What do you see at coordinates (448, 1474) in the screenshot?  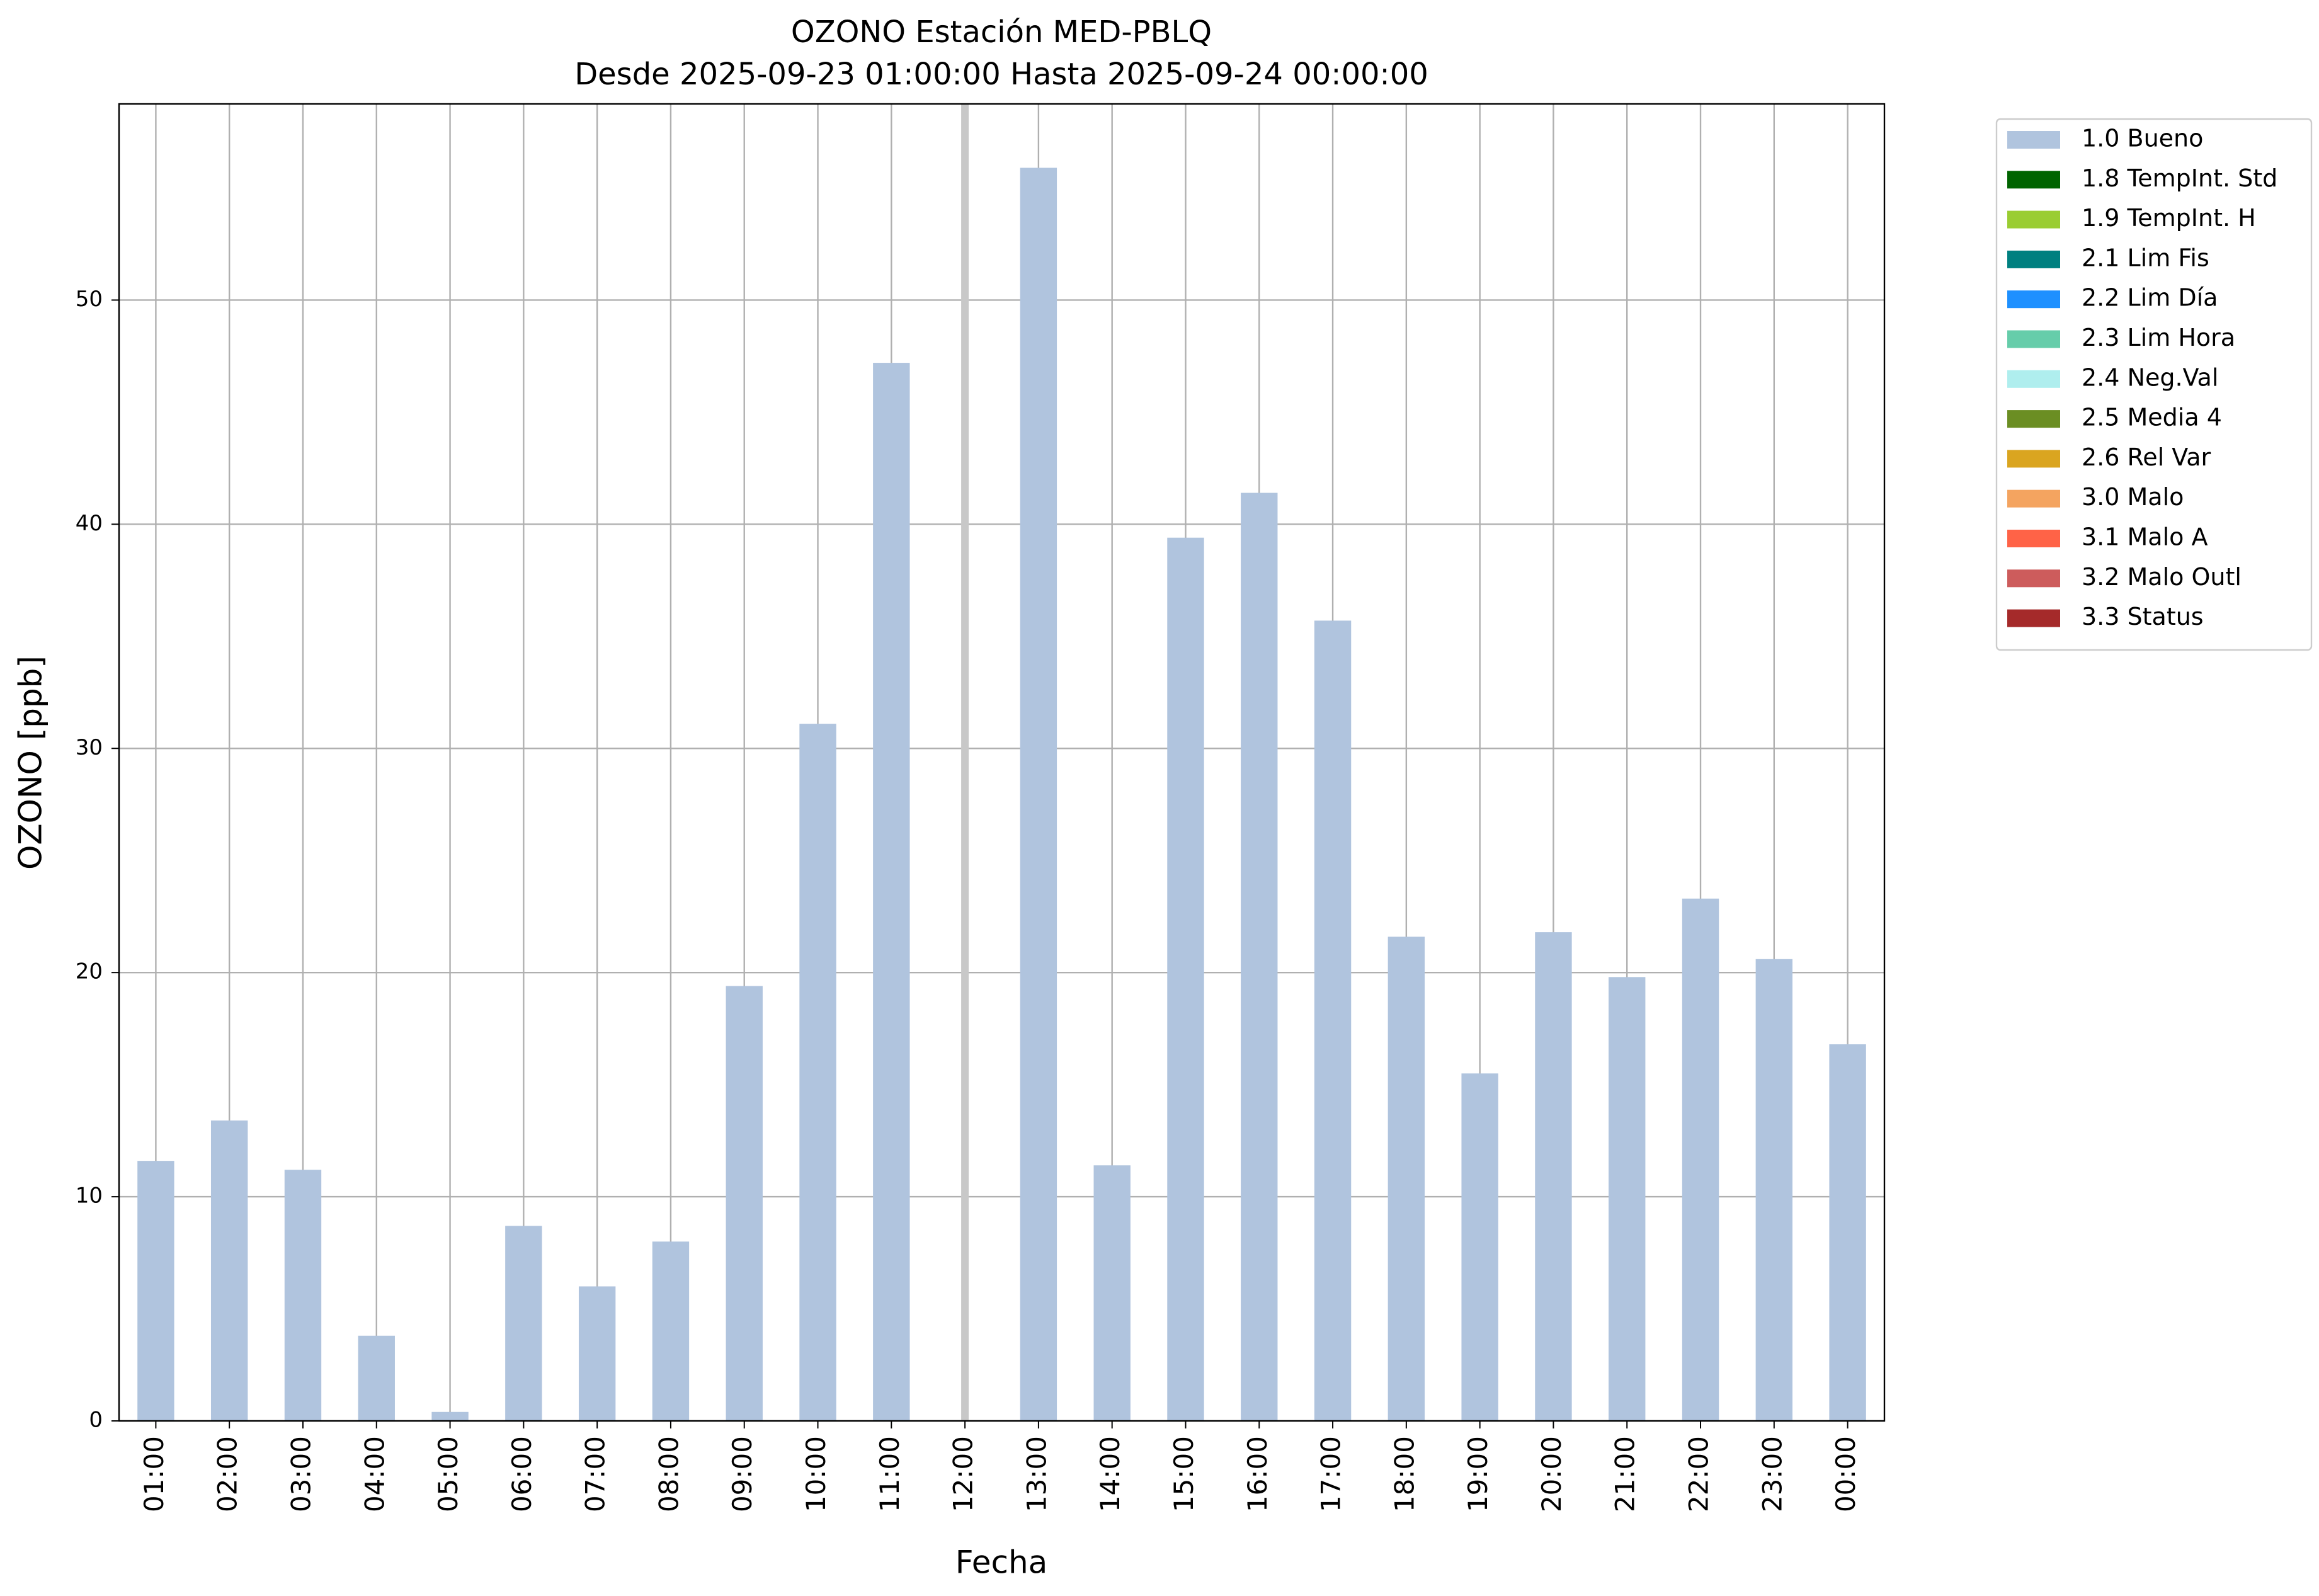 I see `x-tick-label: 05:00` at bounding box center [448, 1474].